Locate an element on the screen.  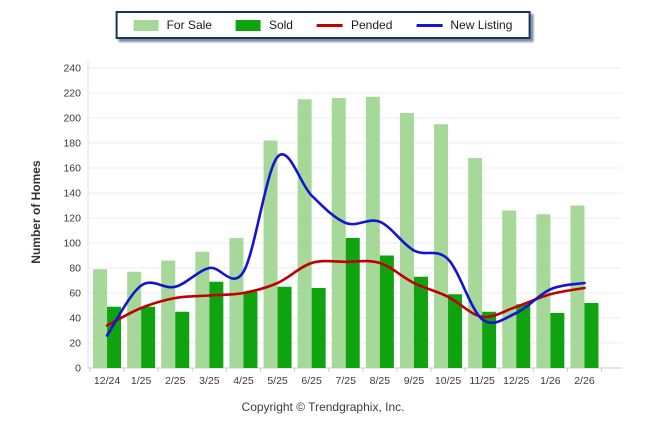
y-tick-label: 0 is located at coordinates (78, 369).